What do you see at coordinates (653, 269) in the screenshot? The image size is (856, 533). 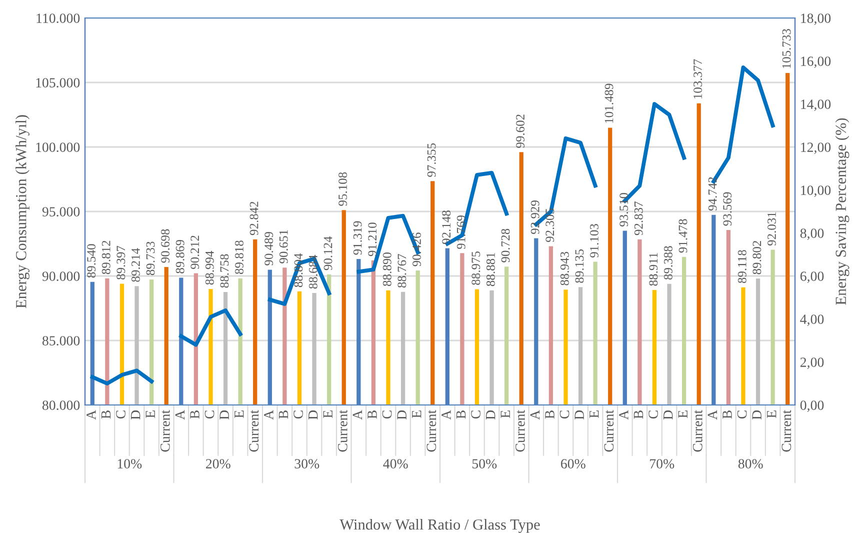 I see `data-label: 88.911` at bounding box center [653, 269].